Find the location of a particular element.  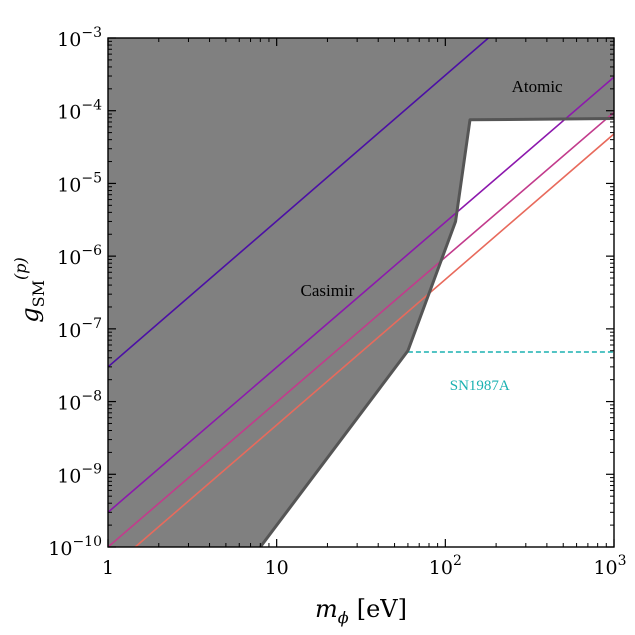

y-tick-label-3: 10⁻⁸ is located at coordinates (79, 402).